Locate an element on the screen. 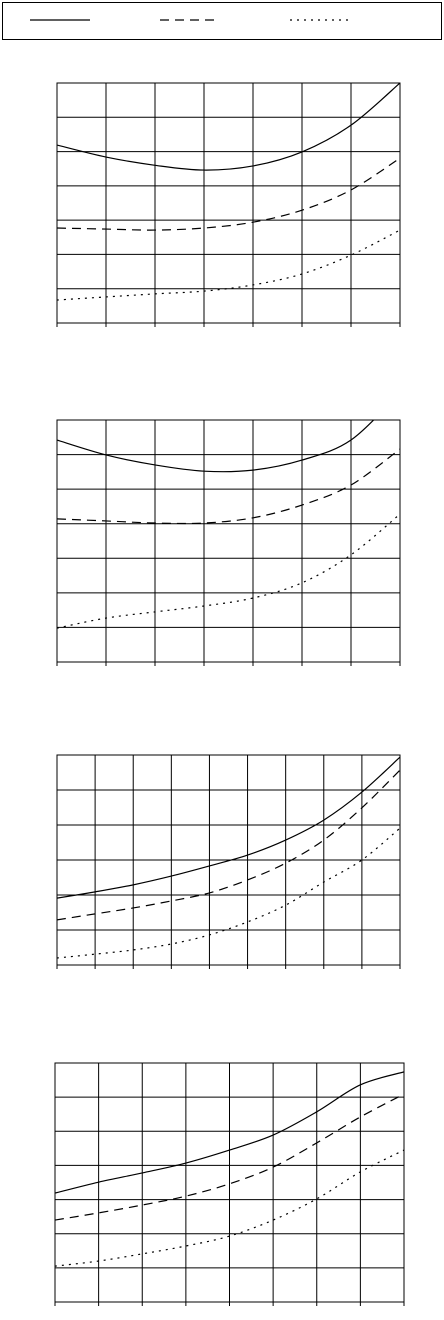 The width and height of the screenshot is (444, 1320). legend is located at coordinates (222, 21).